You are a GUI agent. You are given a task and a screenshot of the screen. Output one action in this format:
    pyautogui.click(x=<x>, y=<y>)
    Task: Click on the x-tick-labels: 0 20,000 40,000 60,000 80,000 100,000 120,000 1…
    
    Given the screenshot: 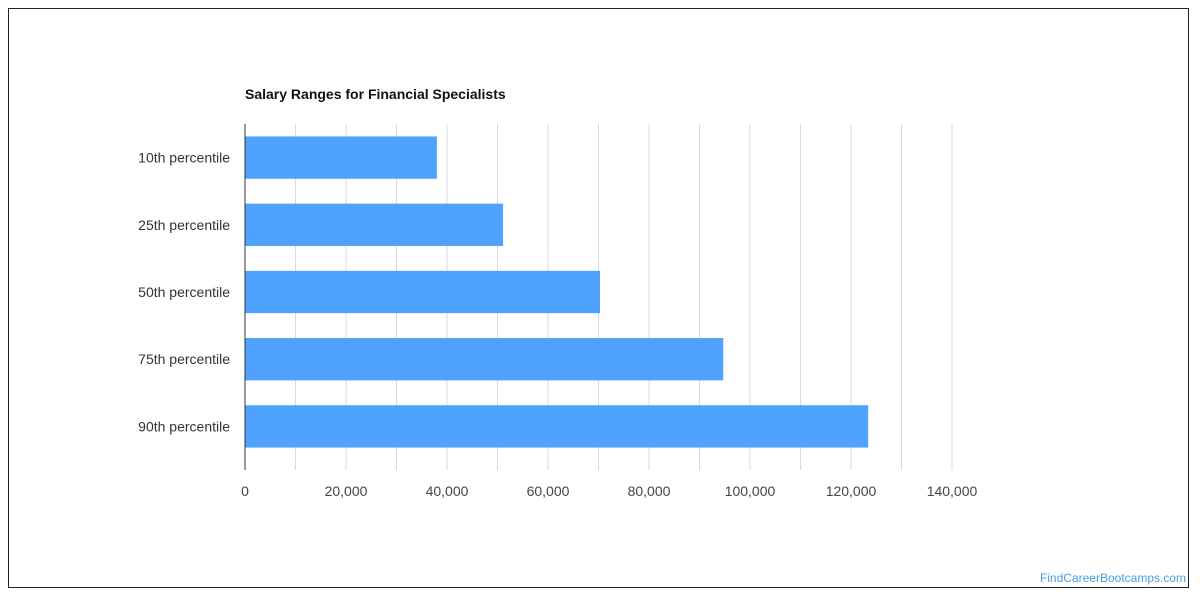 What is the action you would take?
    pyautogui.click(x=609, y=491)
    